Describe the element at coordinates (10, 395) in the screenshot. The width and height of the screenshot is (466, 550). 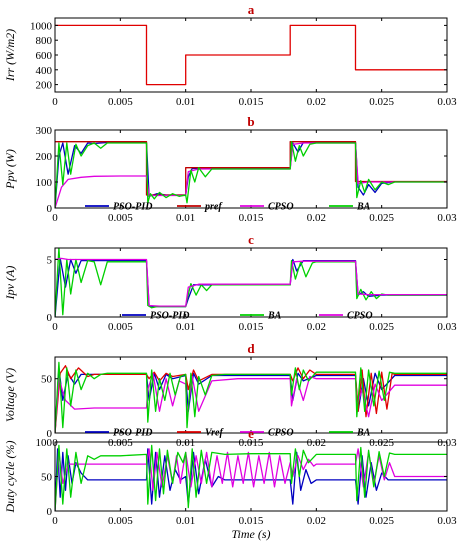
I see `y-axis-label: Voltage (V)` at that location.